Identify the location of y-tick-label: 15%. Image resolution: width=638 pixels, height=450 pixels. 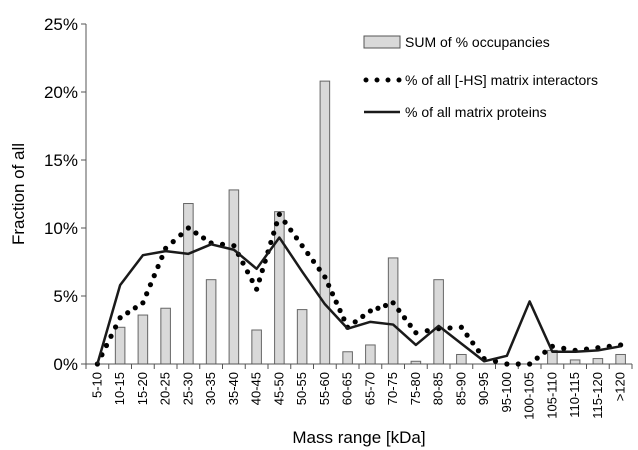
(61, 160).